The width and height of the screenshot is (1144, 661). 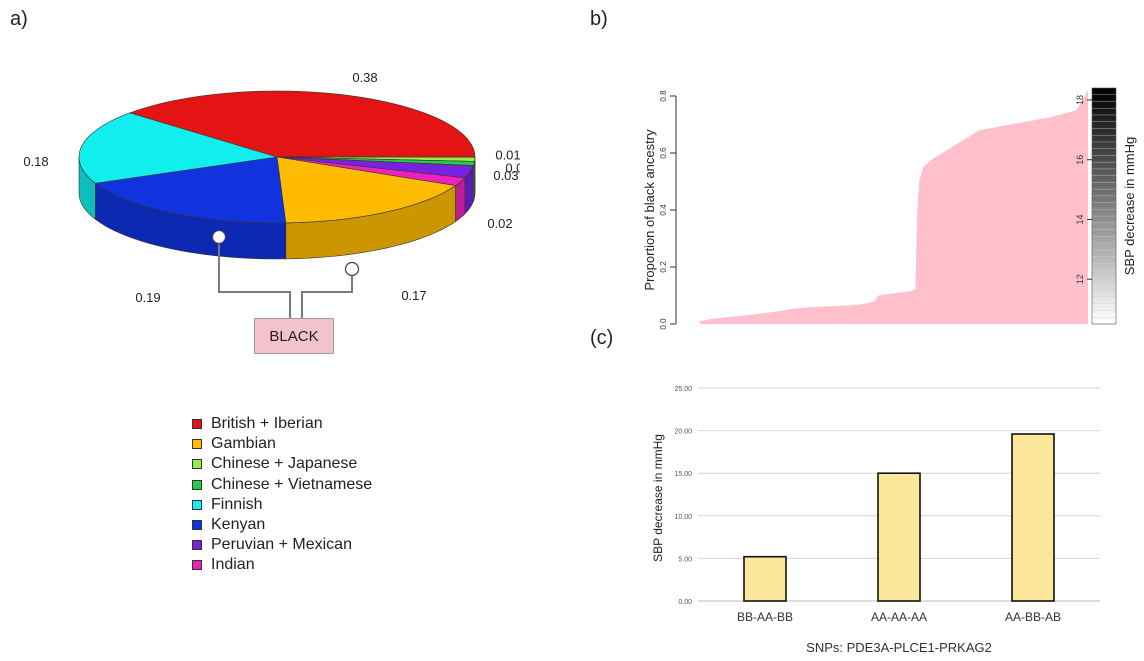 What do you see at coordinates (685, 559) in the screenshot?
I see `y-tick-label: 5.00` at bounding box center [685, 559].